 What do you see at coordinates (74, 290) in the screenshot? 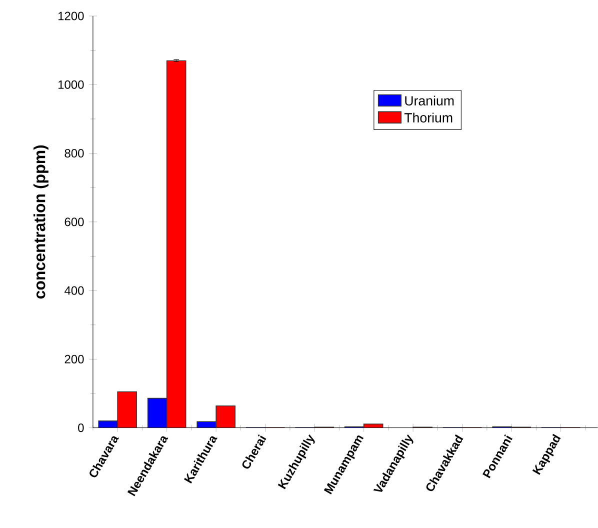
I see `y-tick-label: 400` at bounding box center [74, 290].